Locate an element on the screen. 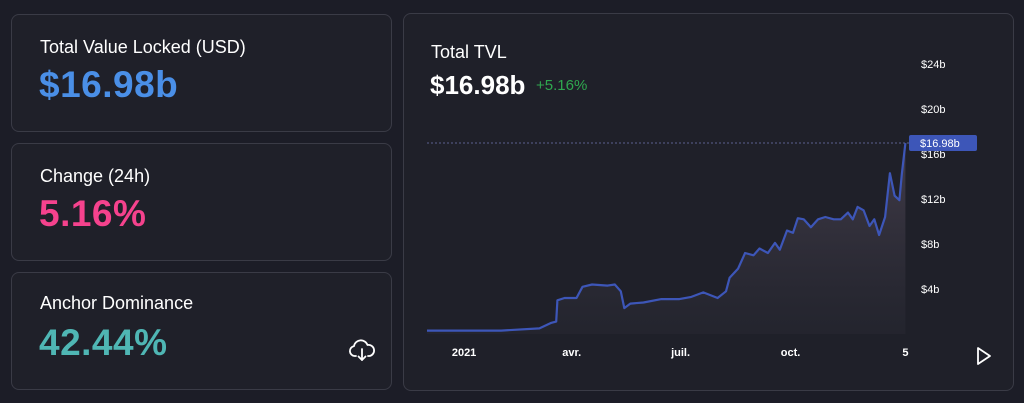 This screenshot has width=1024, height=403. x-tick-label: juil. is located at coordinates (680, 353).